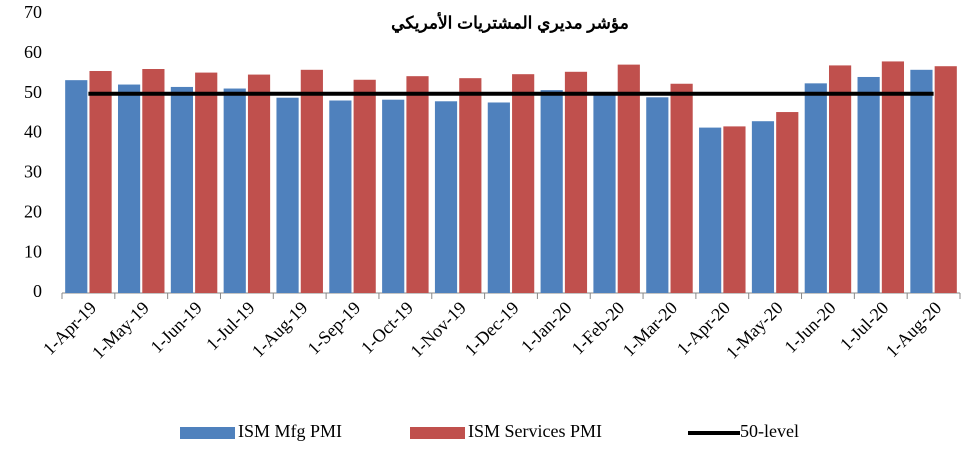  I want to click on legend-label: ISM Services PMI, so click(535, 431).